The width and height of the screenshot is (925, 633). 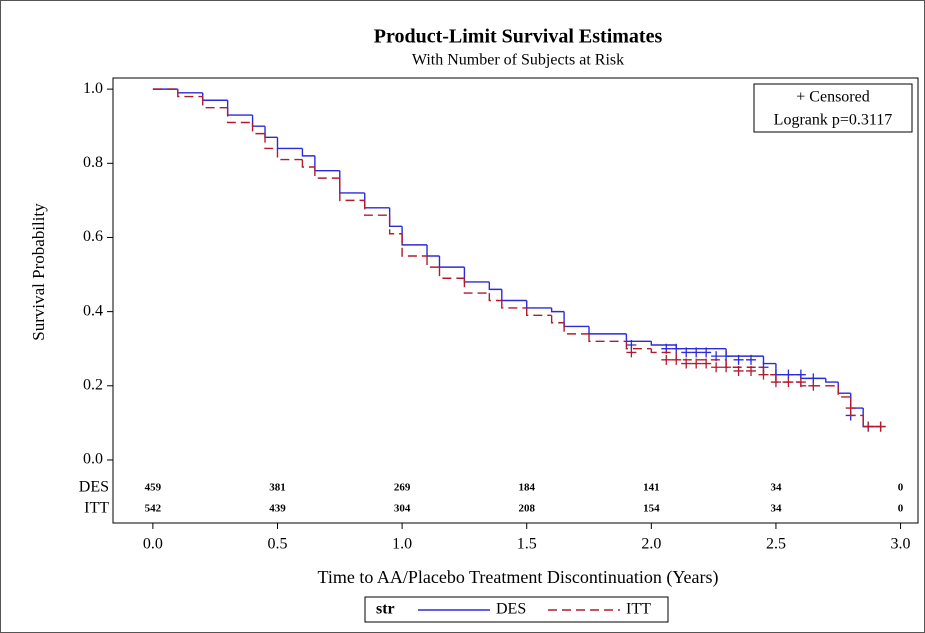 I want to click on at-risk-count: 208, so click(x=526, y=509).